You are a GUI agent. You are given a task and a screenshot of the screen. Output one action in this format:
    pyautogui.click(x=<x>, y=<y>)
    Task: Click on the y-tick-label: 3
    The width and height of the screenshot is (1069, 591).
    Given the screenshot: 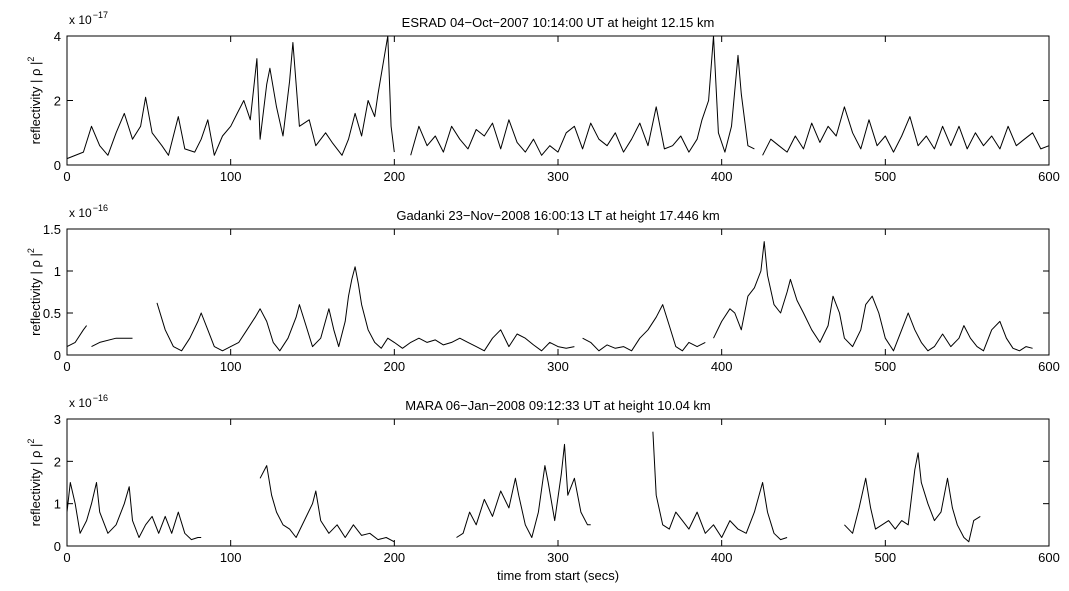 What is the action you would take?
    pyautogui.click(x=57, y=419)
    